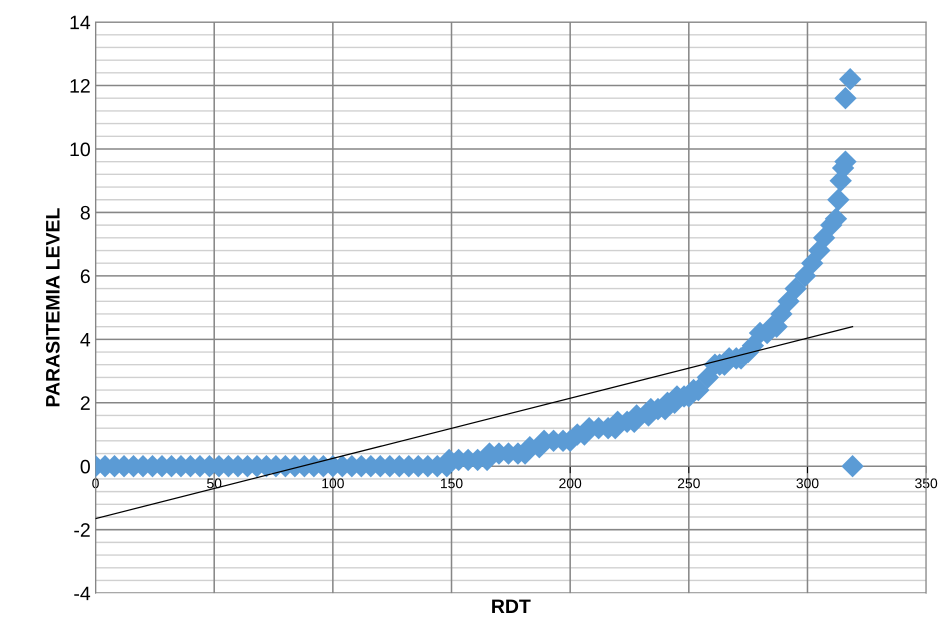 The width and height of the screenshot is (946, 631). Describe the element at coordinates (82, 530) in the screenshot. I see `y-tick-label: -2` at that location.